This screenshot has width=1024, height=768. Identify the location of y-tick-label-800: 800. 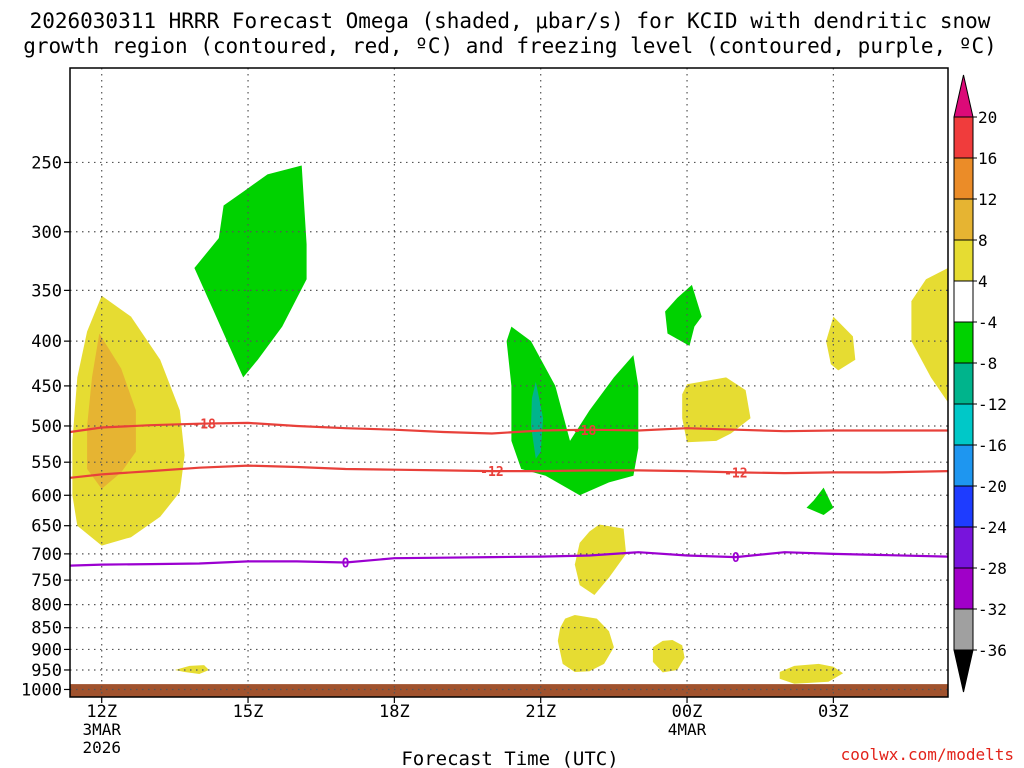
(46, 606).